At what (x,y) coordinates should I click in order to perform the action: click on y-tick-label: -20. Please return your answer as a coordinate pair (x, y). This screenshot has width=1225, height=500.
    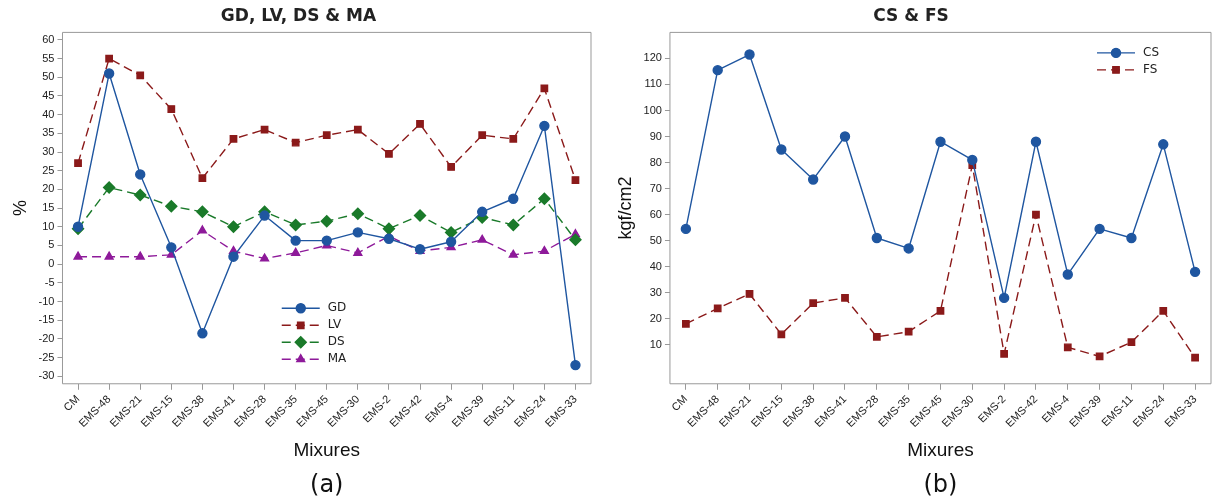
    Looking at the image, I should click on (46, 337).